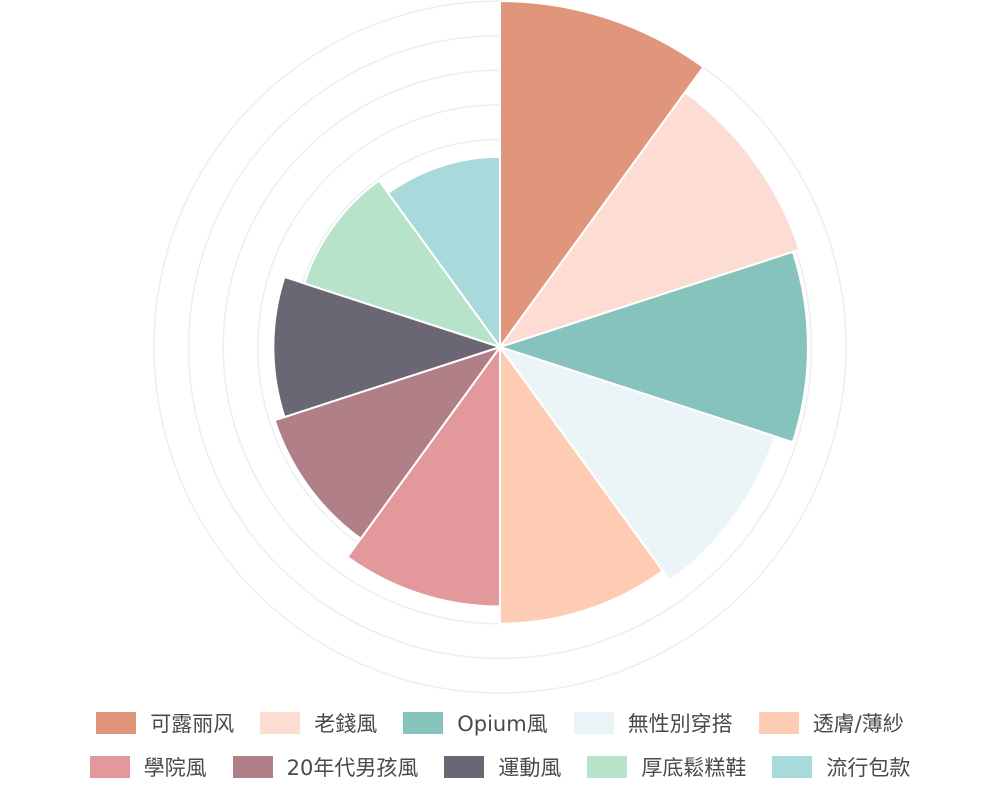 This screenshot has height=800, width=1000. I want to click on legend-label: 無性別穿搭, so click(680, 724).